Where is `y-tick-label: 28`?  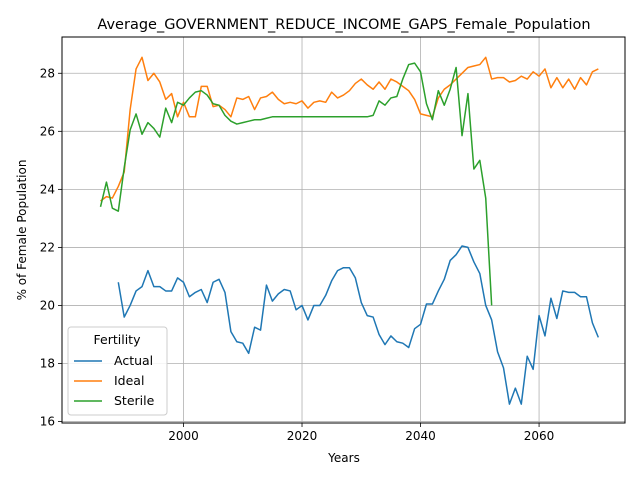 y-tick-label: 28 is located at coordinates (47, 73).